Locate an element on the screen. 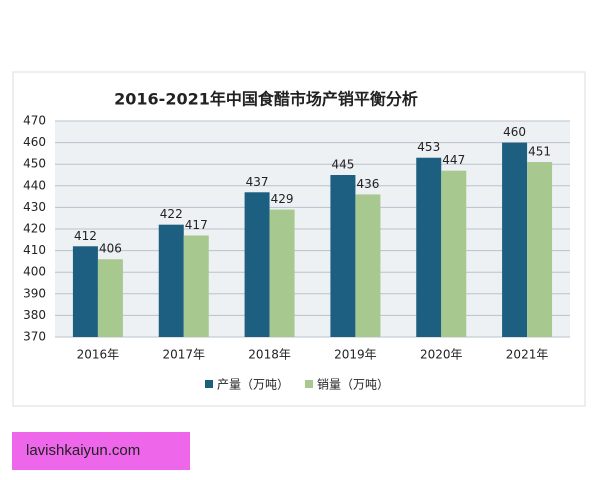 The width and height of the screenshot is (600, 480). y-tick-label: 370 is located at coordinates (34, 337).